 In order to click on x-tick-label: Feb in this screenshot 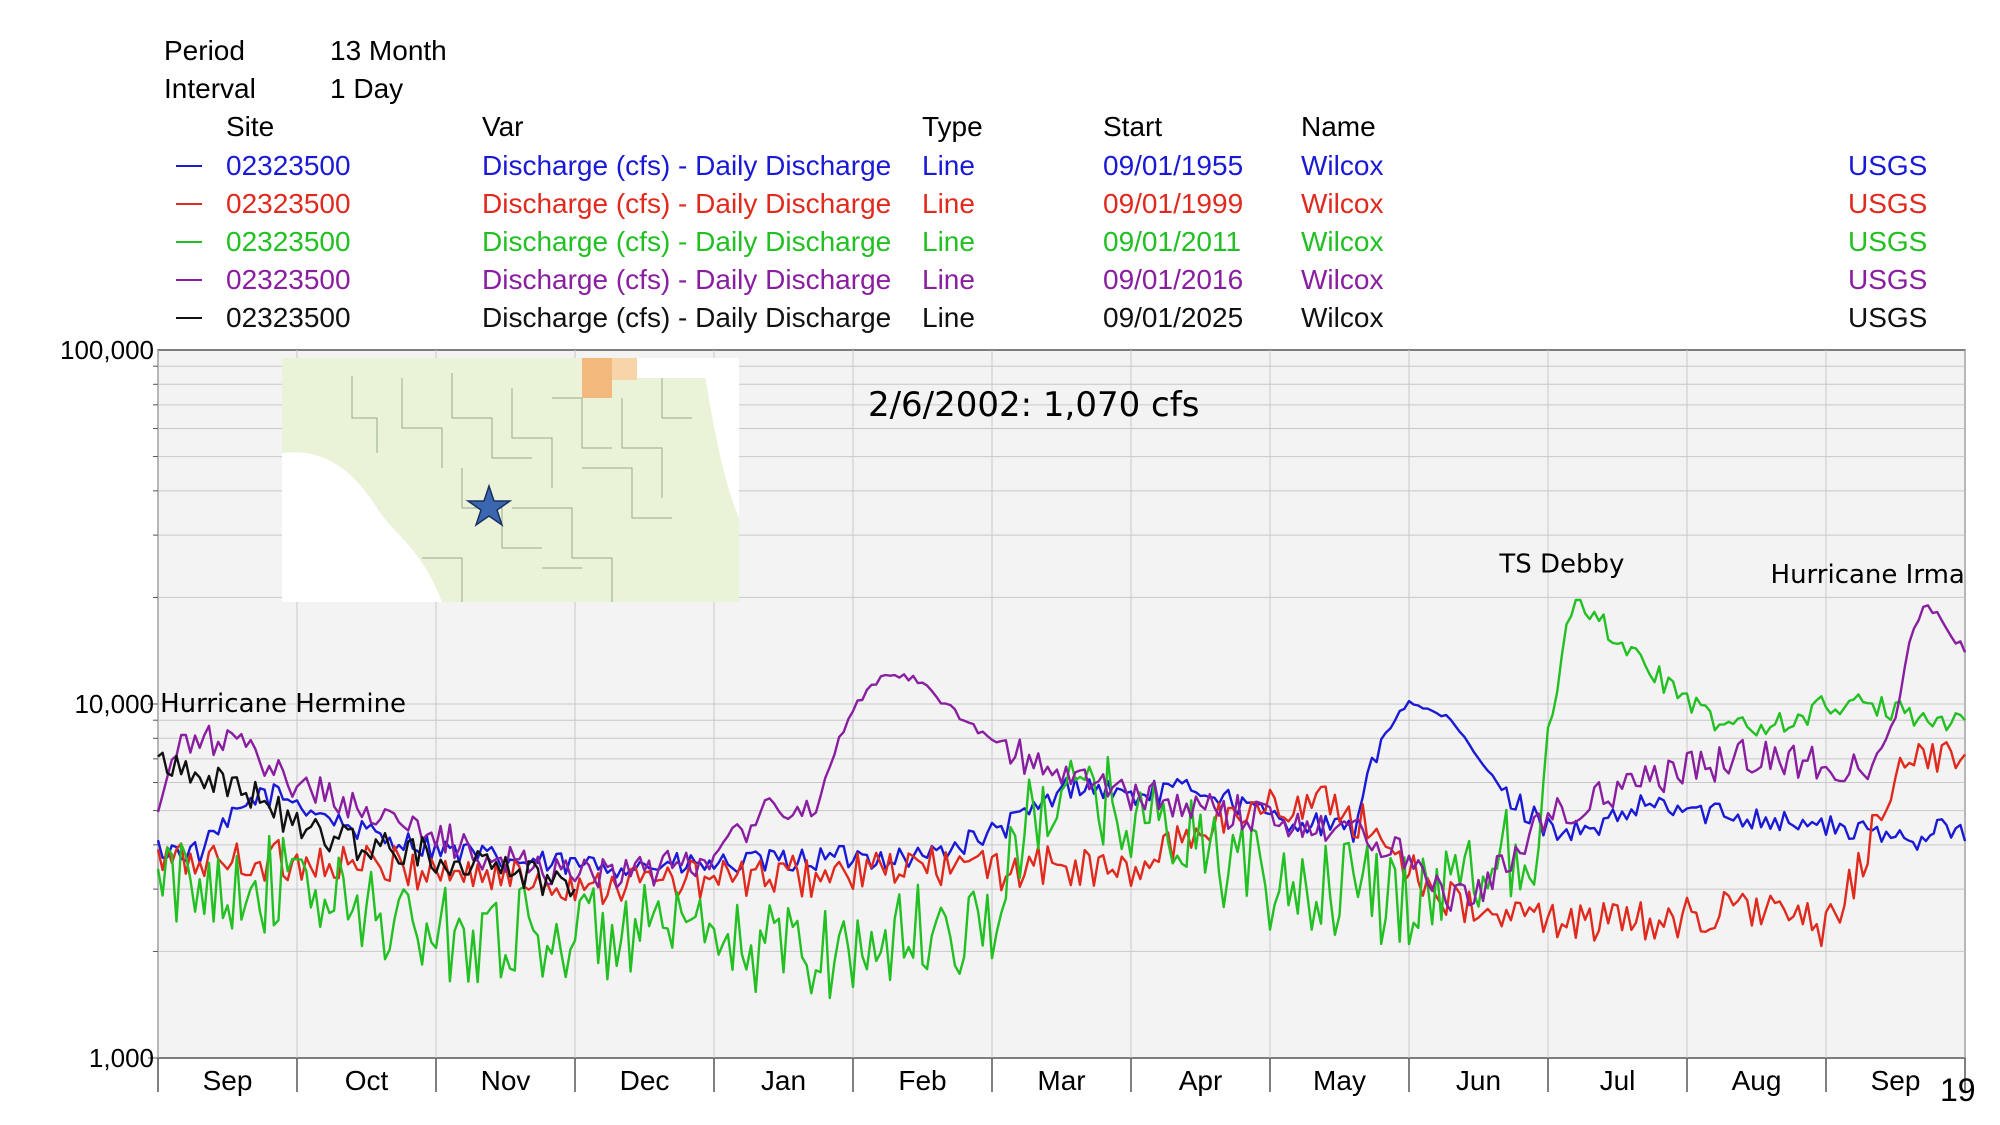, I will do `click(922, 1080)`.